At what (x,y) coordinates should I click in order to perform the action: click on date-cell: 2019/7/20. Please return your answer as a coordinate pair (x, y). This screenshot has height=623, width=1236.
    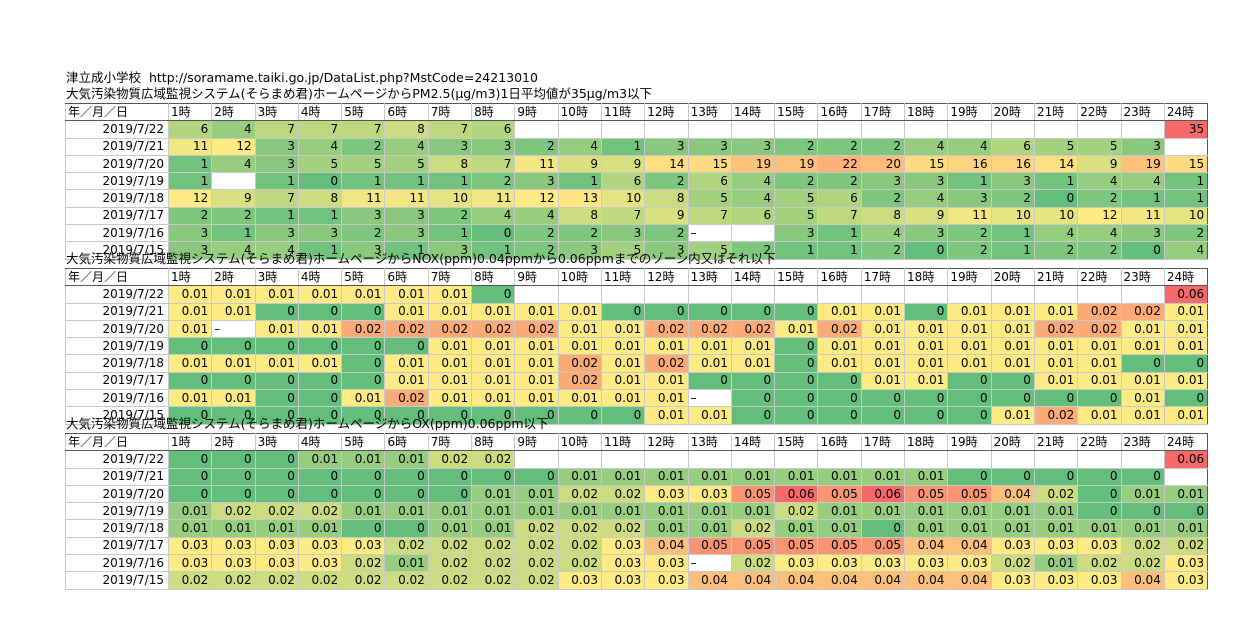
    Looking at the image, I should click on (117, 164).